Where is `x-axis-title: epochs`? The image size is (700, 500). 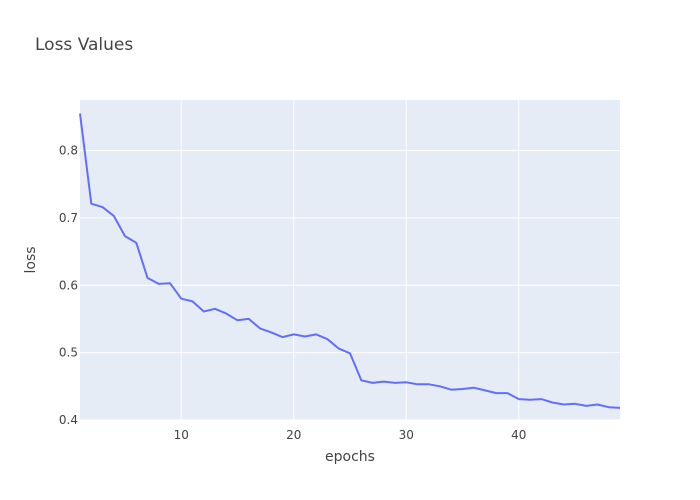
x-axis-title: epochs is located at coordinates (350, 457).